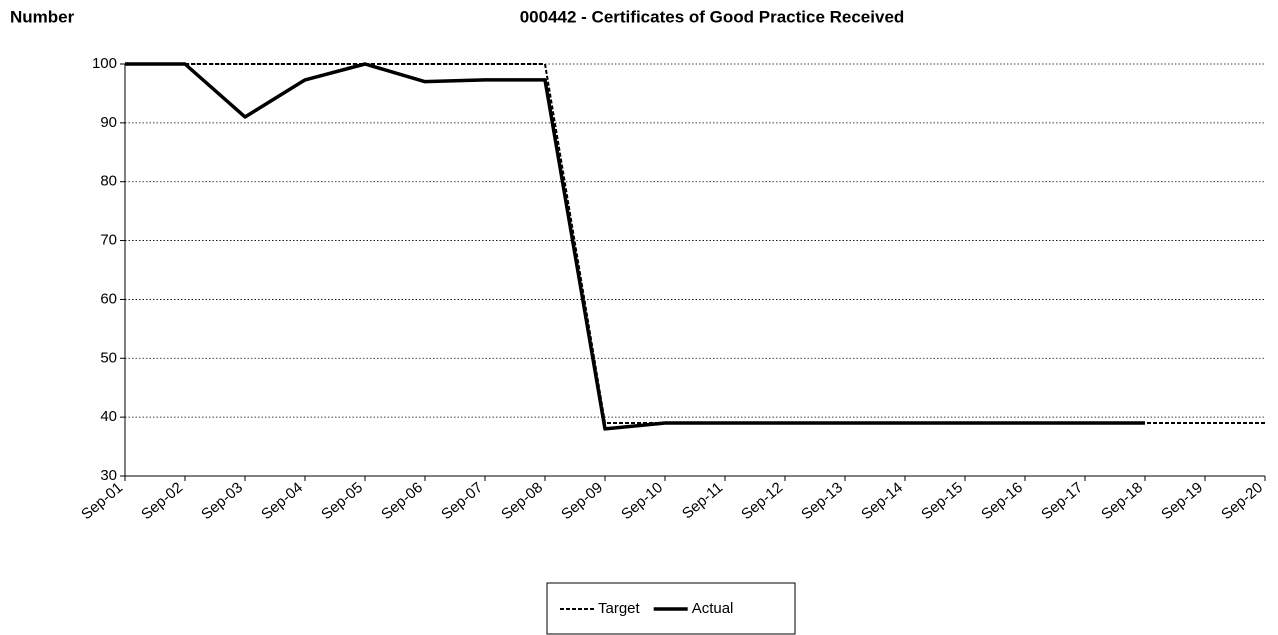  What do you see at coordinates (108, 181) in the screenshot?
I see `y-tick-label: 80` at bounding box center [108, 181].